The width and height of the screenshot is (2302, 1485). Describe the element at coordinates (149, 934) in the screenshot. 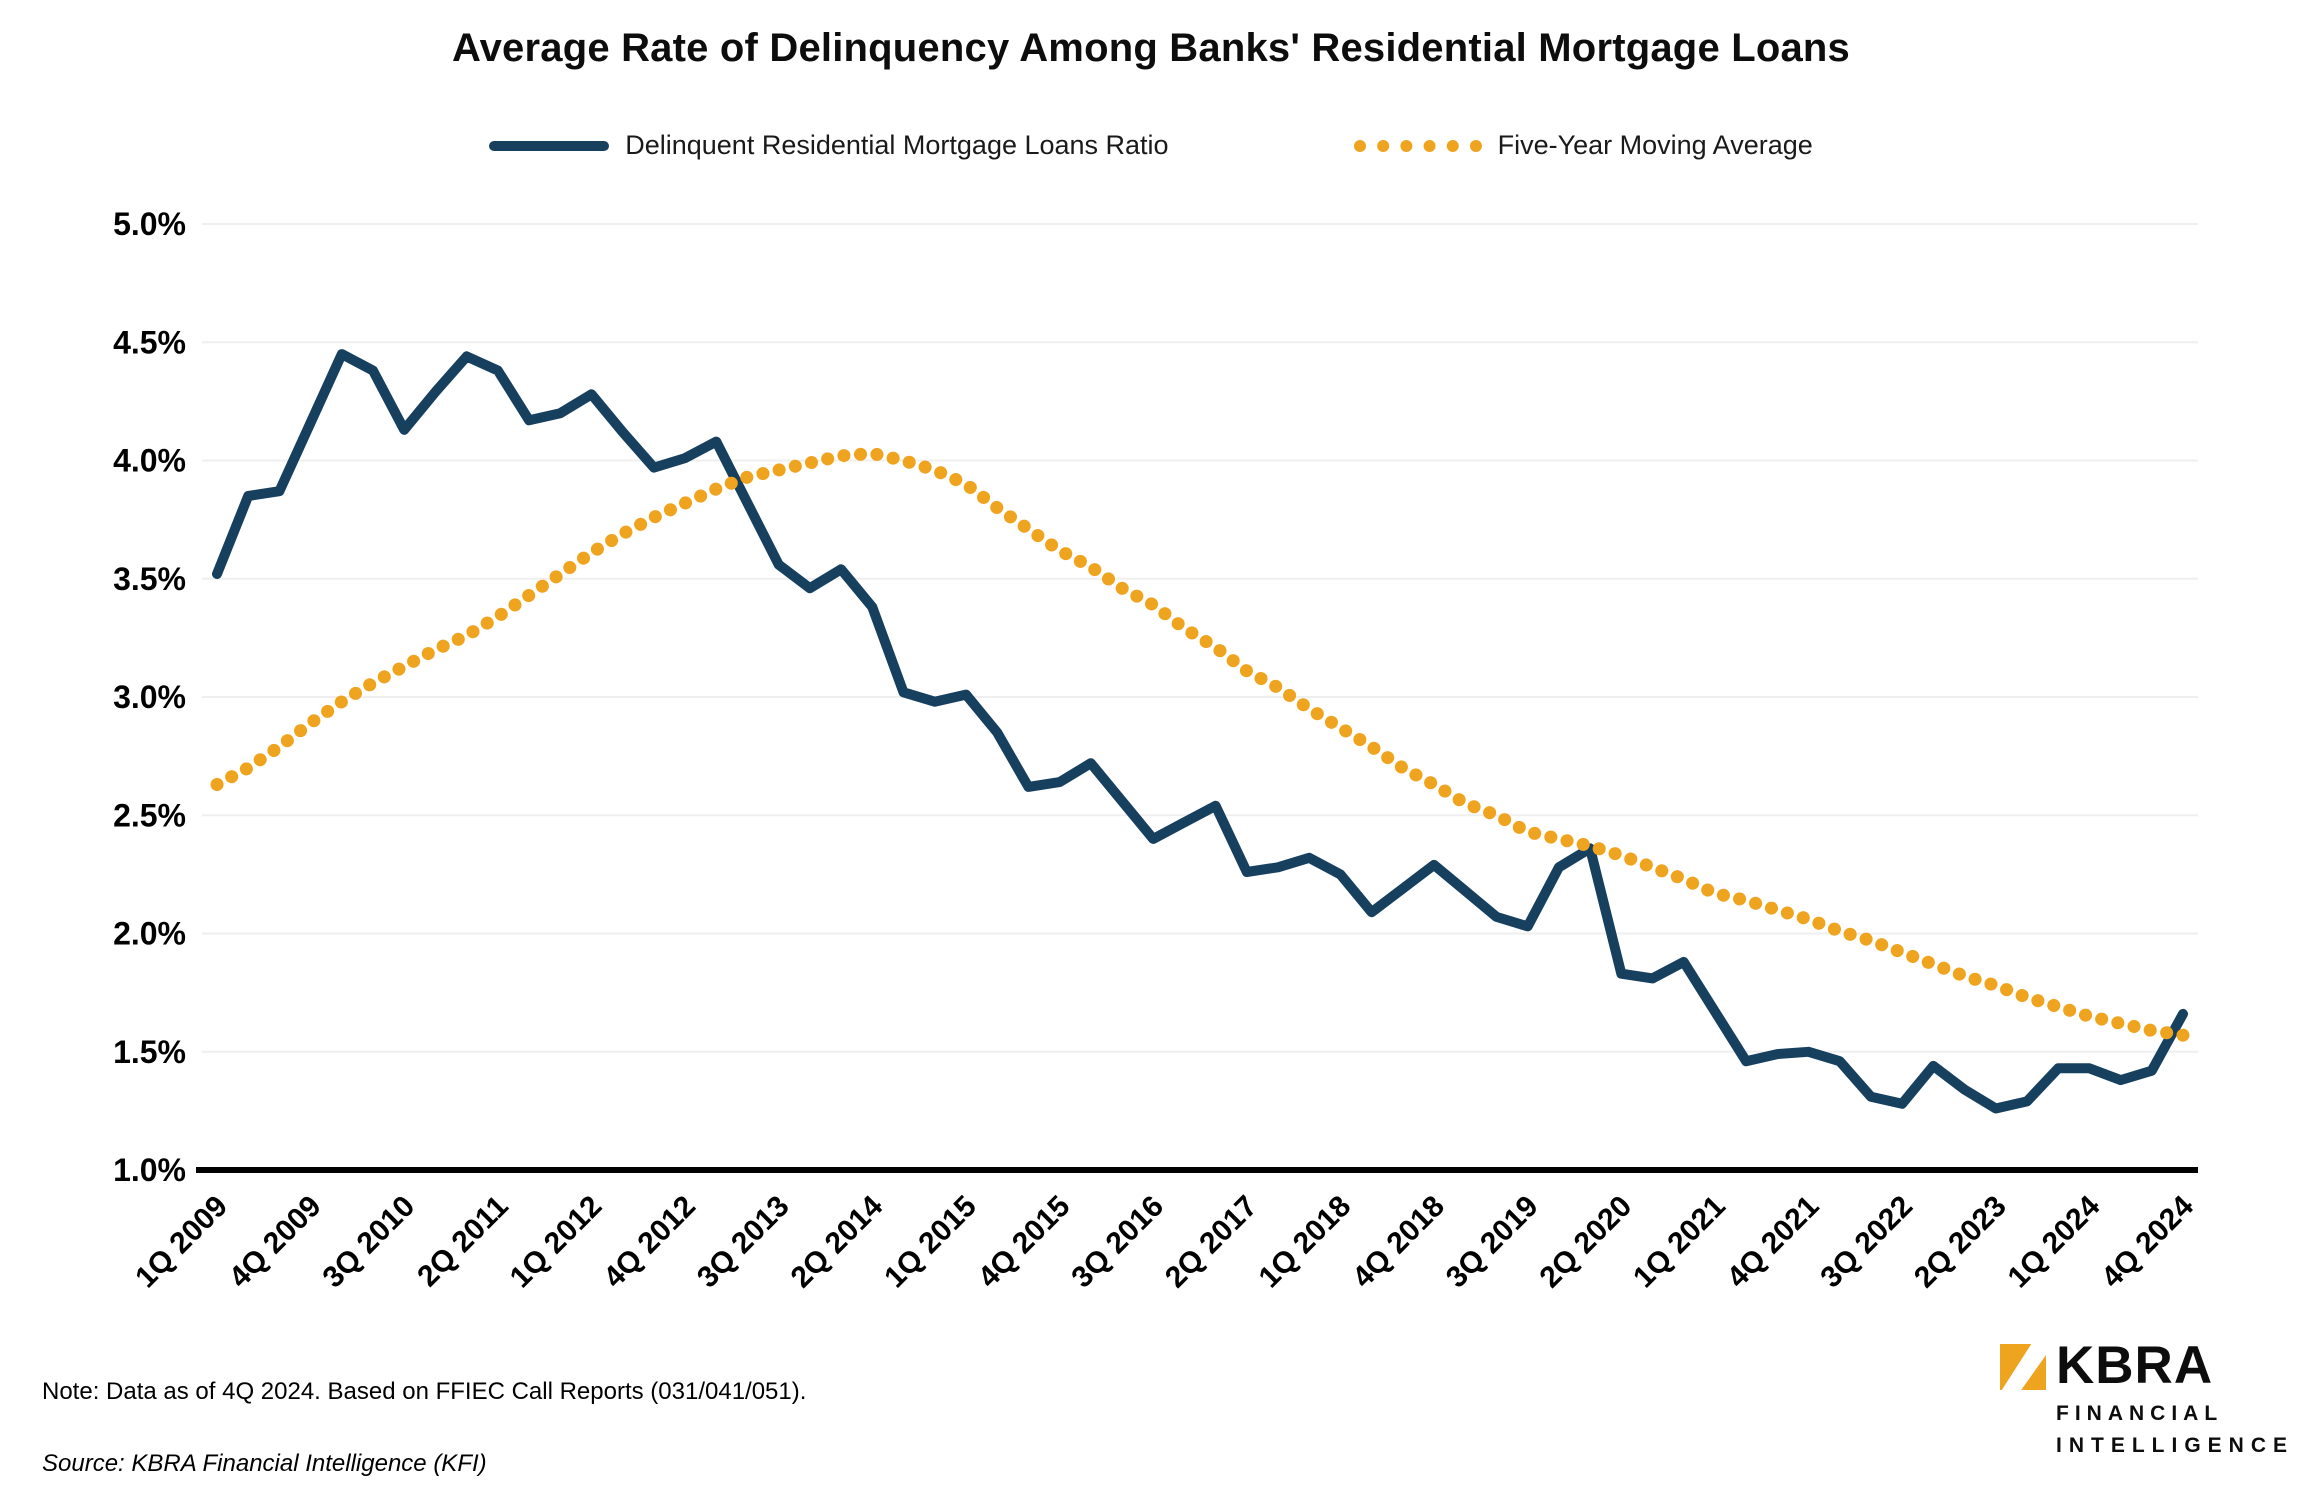

I see `y-tick-label: 2.0%` at that location.